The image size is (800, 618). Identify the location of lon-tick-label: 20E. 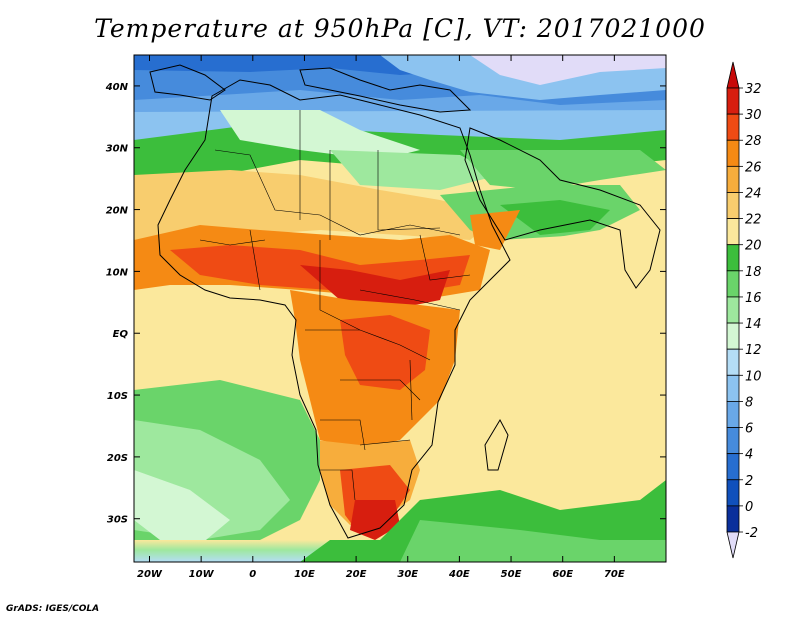
(356, 574).